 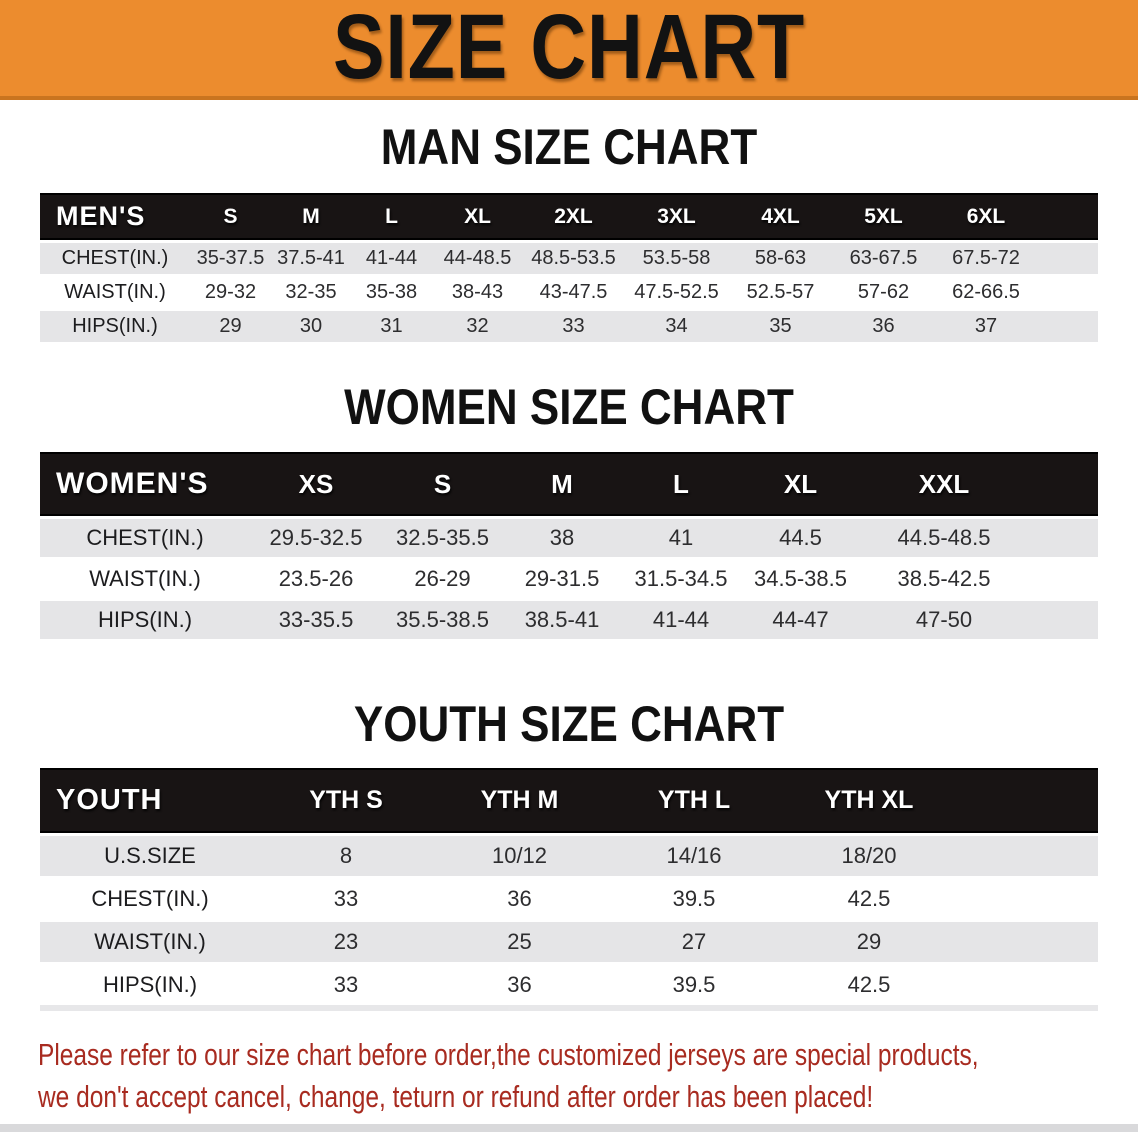 I want to click on table-row: HIPS(IN.) 33 36 39.5 42.5, so click(x=569, y=983).